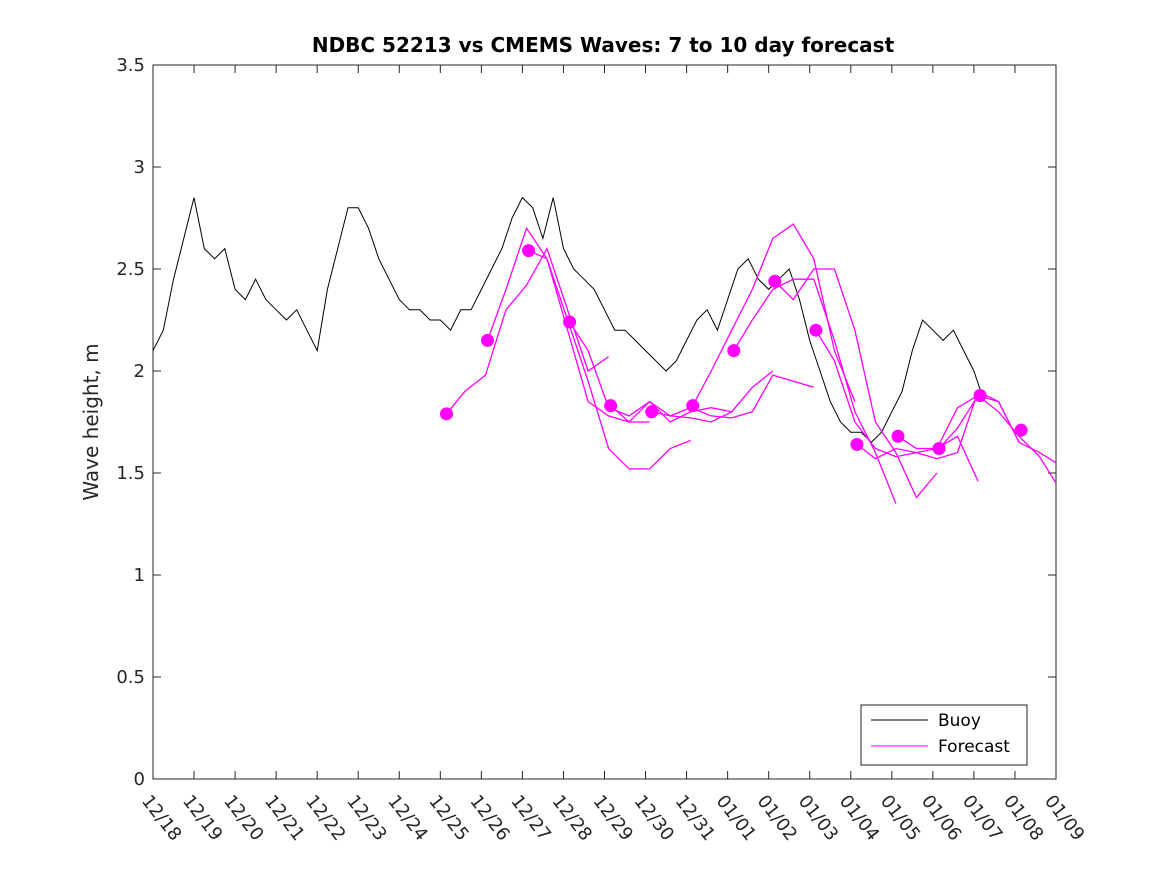 The width and height of the screenshot is (1167, 875). I want to click on x-tick-label: 12/24, so click(407, 818).